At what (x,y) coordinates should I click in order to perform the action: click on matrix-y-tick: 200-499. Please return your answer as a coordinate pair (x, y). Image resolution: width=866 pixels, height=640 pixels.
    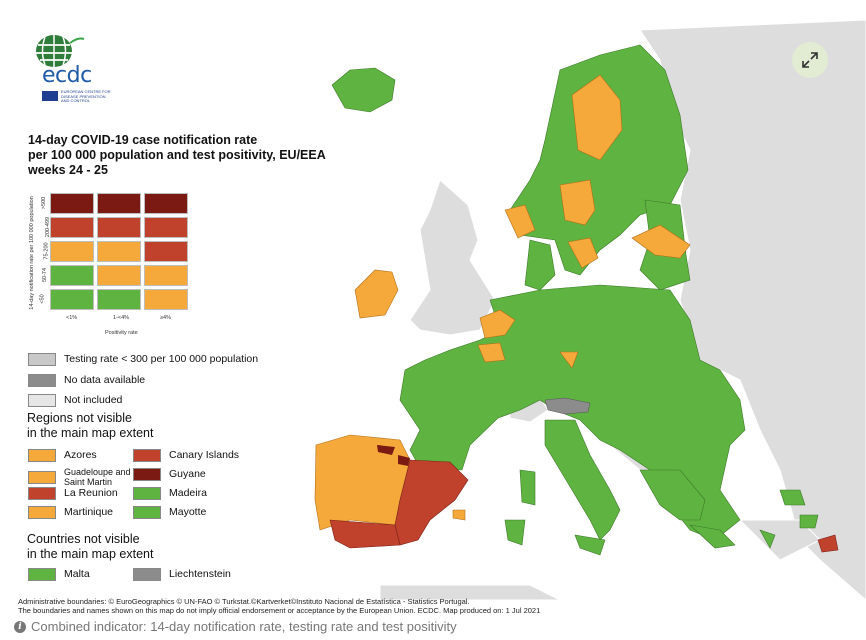
    Looking at the image, I should click on (48, 227).